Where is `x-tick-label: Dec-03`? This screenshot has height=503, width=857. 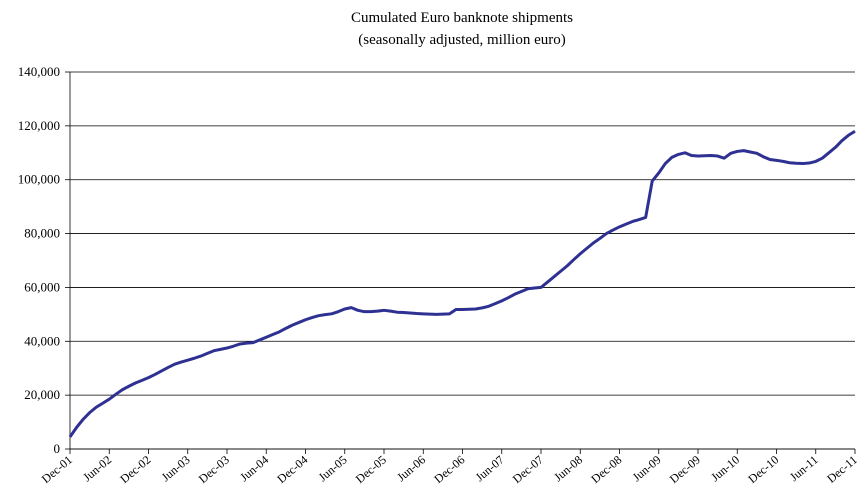
x-tick-label: Dec-03 is located at coordinates (214, 469).